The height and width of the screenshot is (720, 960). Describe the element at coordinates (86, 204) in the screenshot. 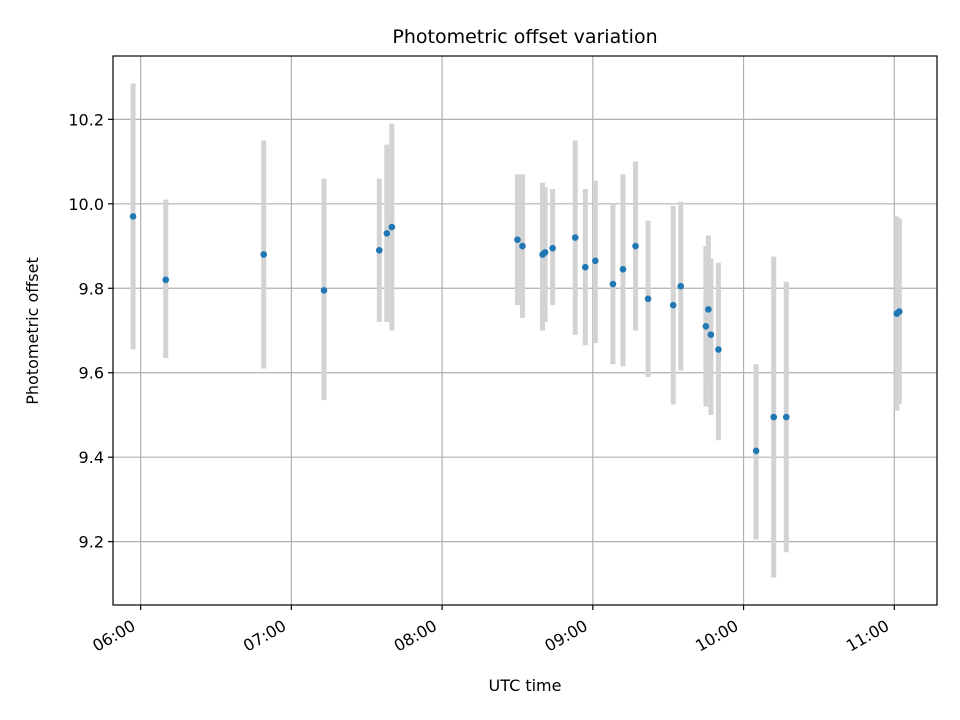

I see `y-tick-label: 10.0` at that location.